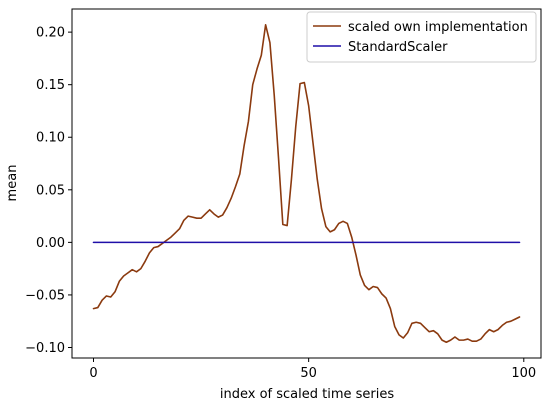  What do you see at coordinates (12, 183) in the screenshot?
I see `y-axis-label: mean` at bounding box center [12, 183].